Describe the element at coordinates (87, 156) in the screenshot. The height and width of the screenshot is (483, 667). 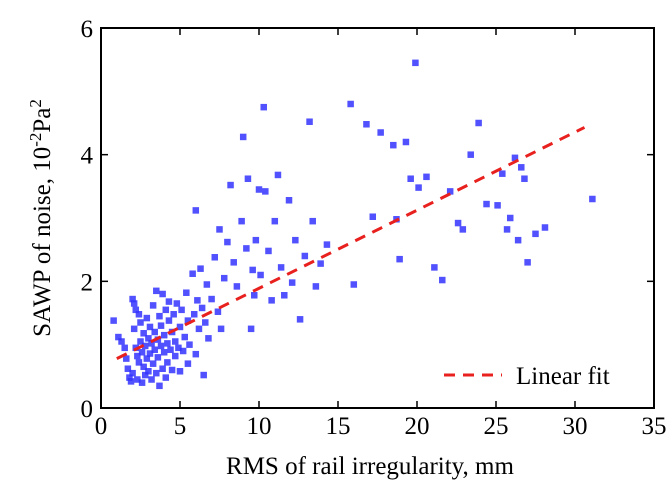
I see `y-tick-label: 4` at that location.